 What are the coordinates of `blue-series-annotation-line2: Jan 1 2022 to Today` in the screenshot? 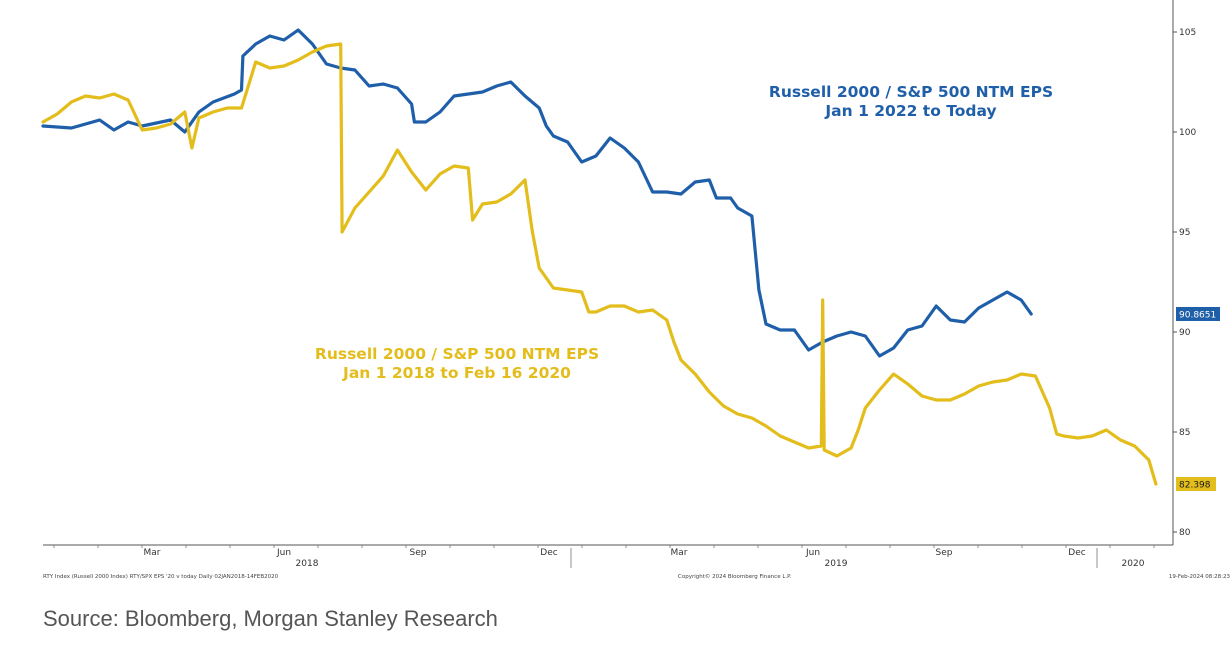 It's located at (910, 111).